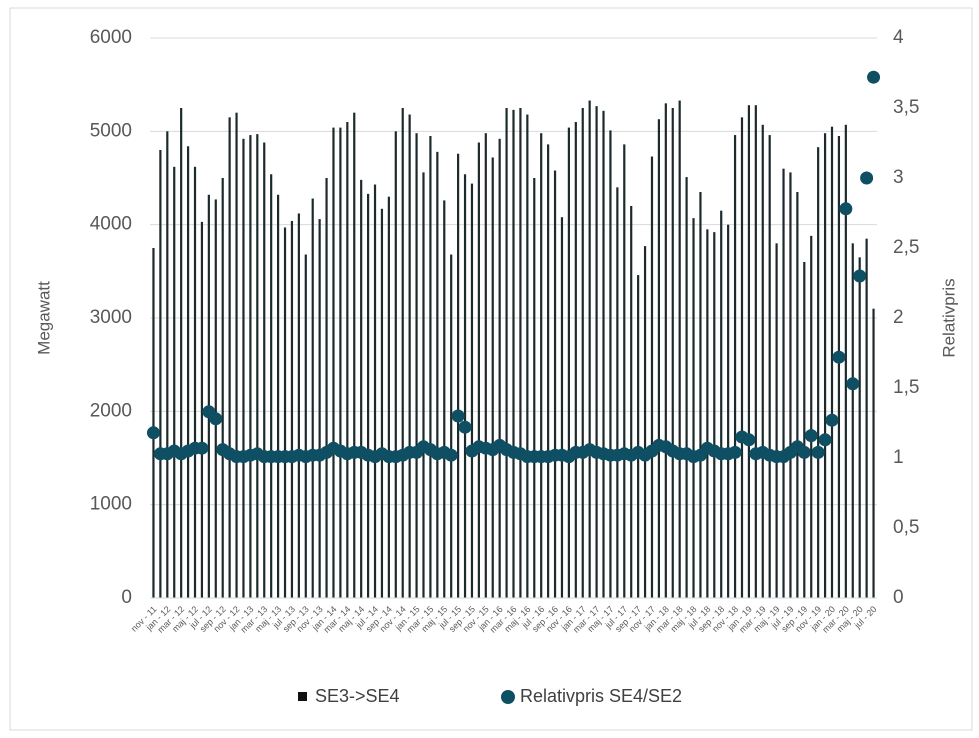 The width and height of the screenshot is (979, 738). I want to click on y2-tick-label: 1,5, so click(906, 387).